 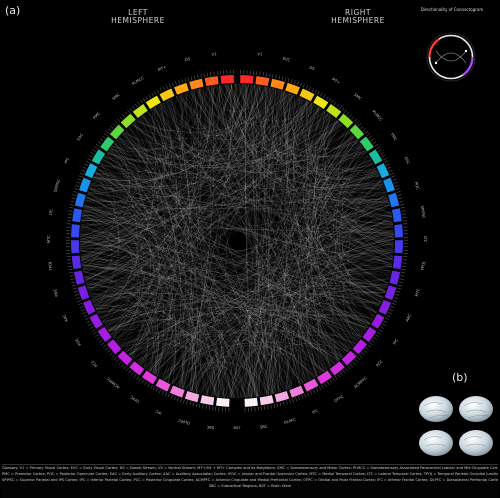 I want to click on region-label-left: AAC, so click(x=65, y=318).